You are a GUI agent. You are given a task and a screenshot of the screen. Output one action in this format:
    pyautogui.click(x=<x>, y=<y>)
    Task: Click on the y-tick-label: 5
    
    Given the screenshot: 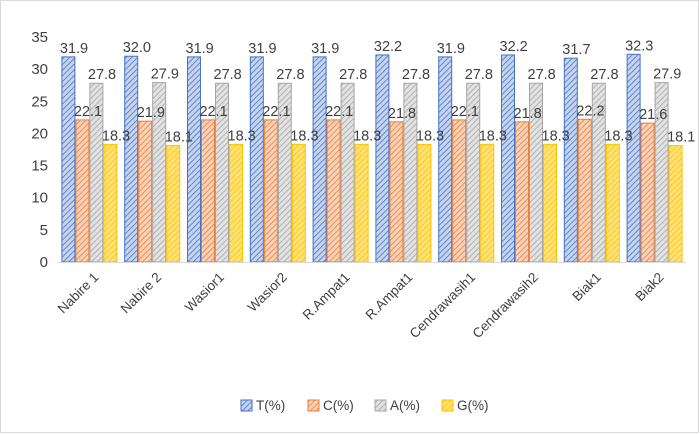 What is the action you would take?
    pyautogui.click(x=44, y=230)
    